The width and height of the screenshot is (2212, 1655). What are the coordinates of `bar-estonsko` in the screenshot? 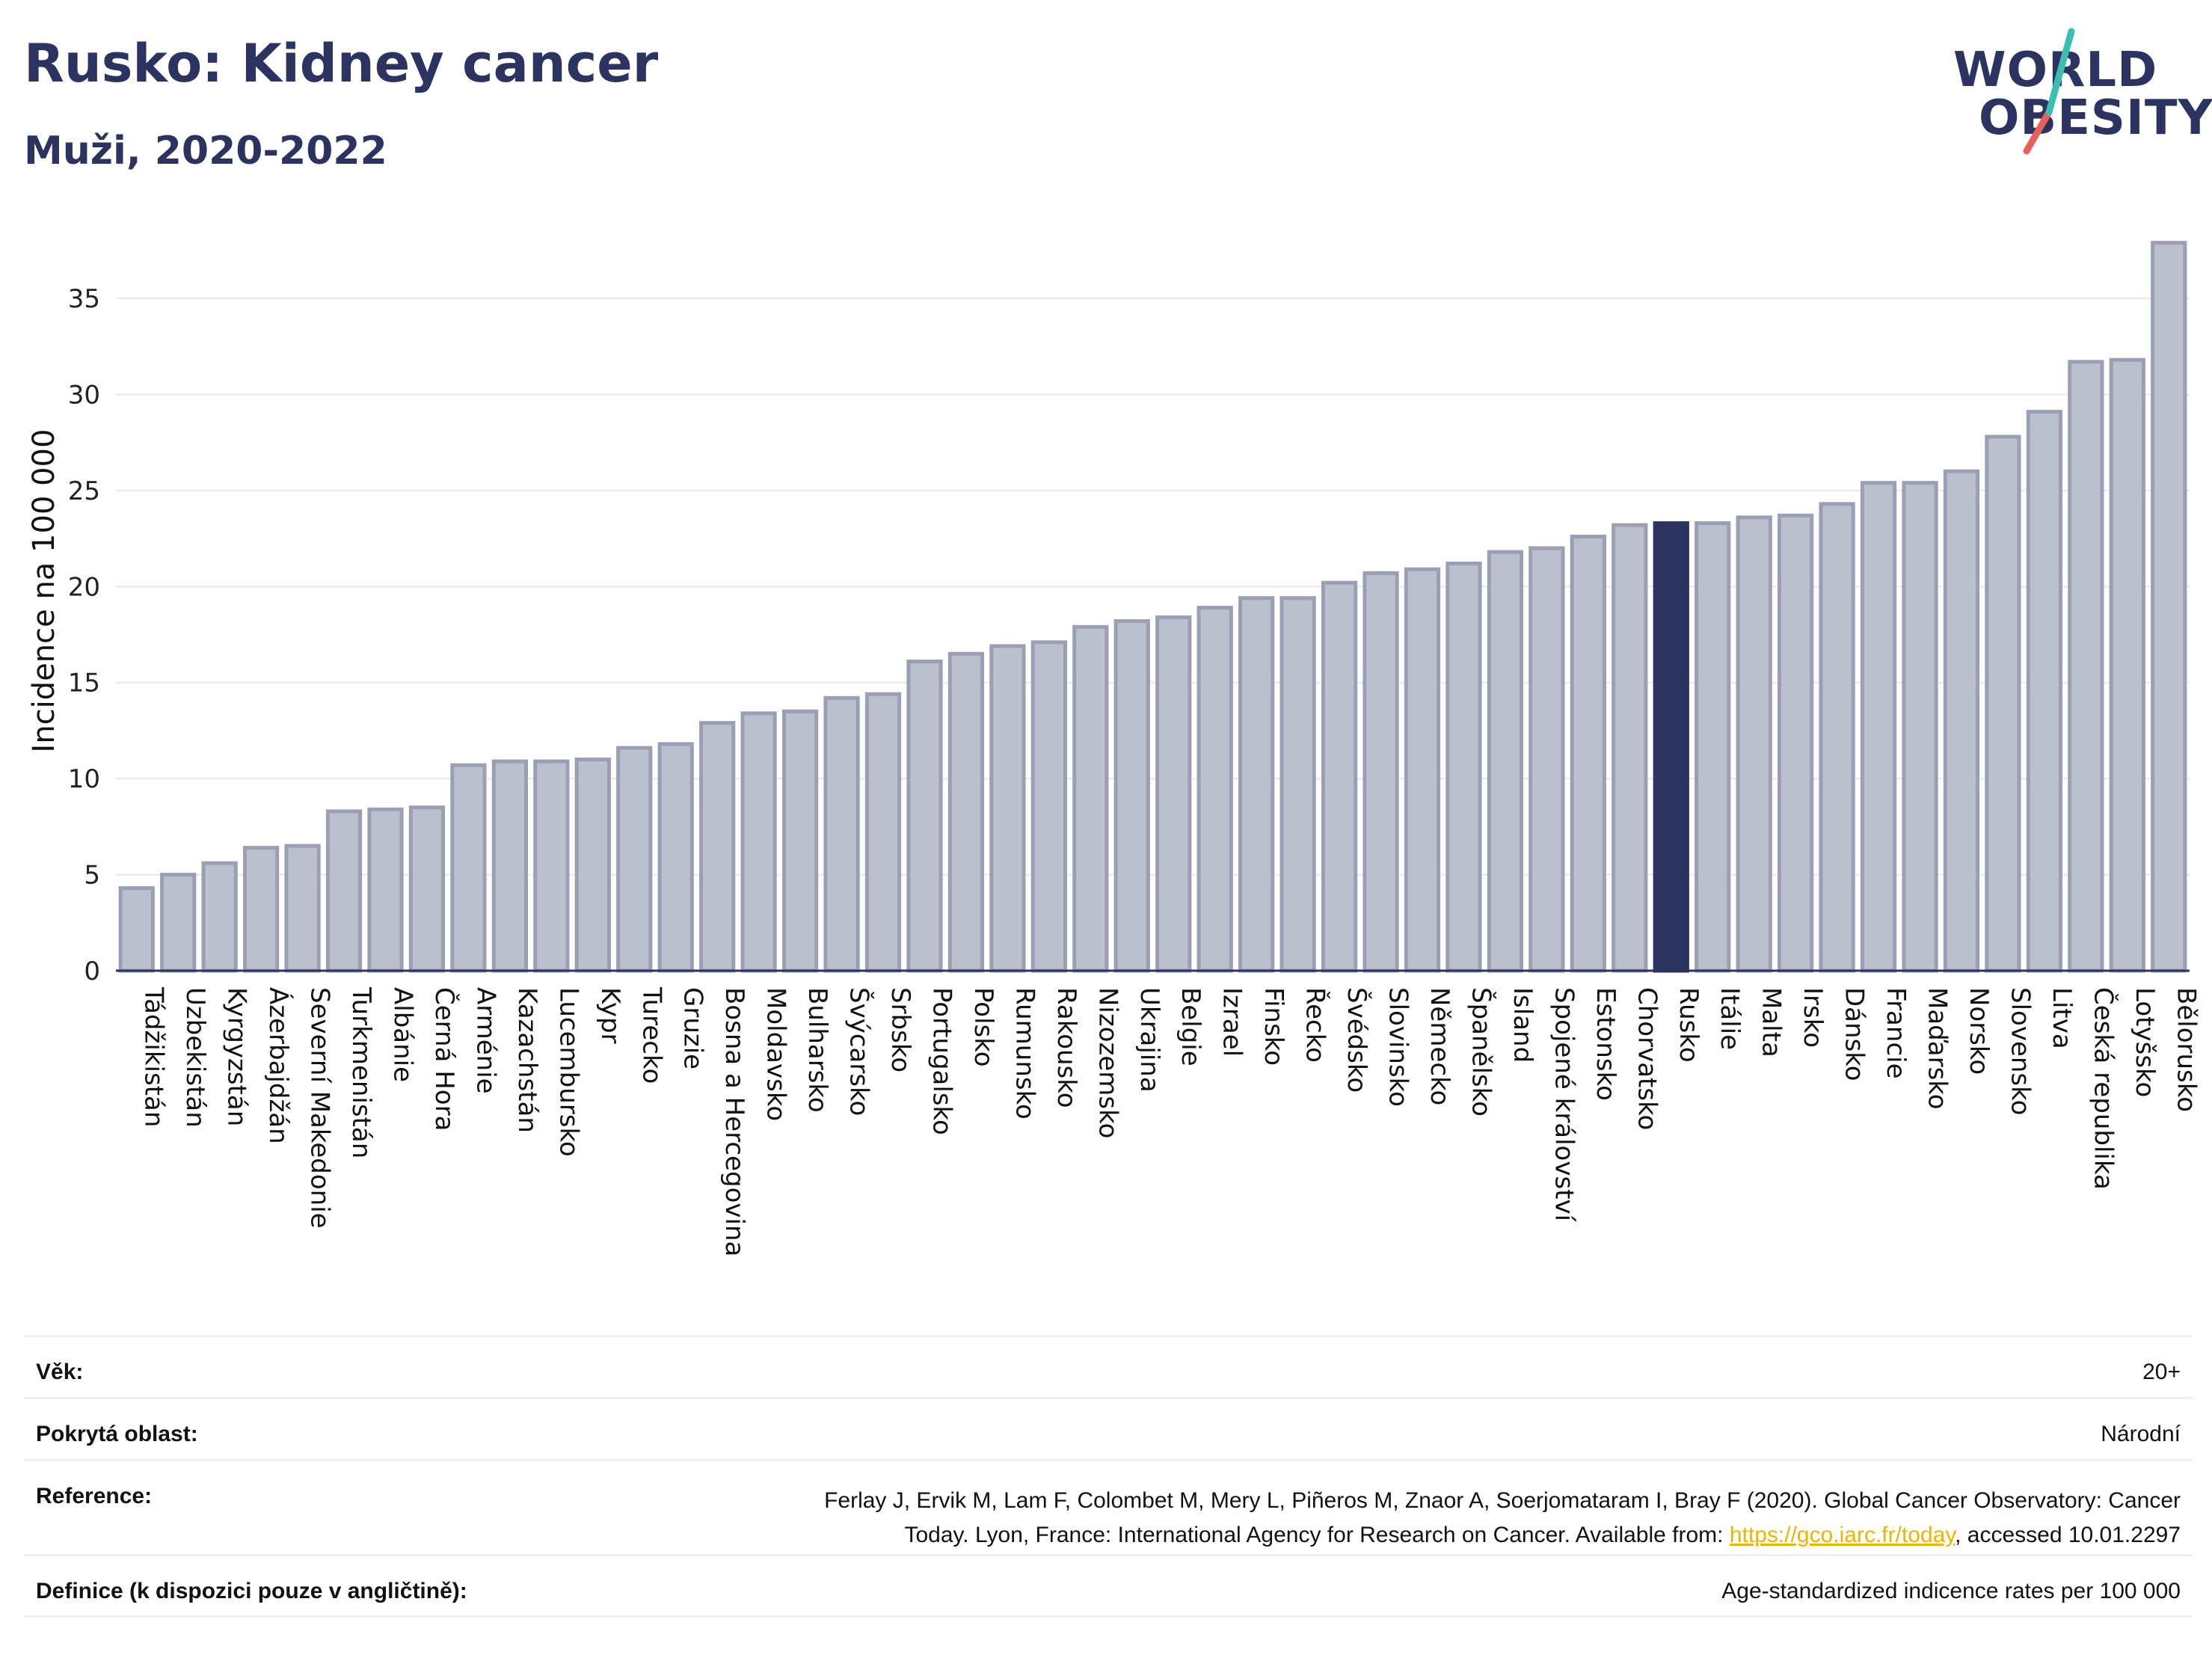 It's located at (1588, 754).